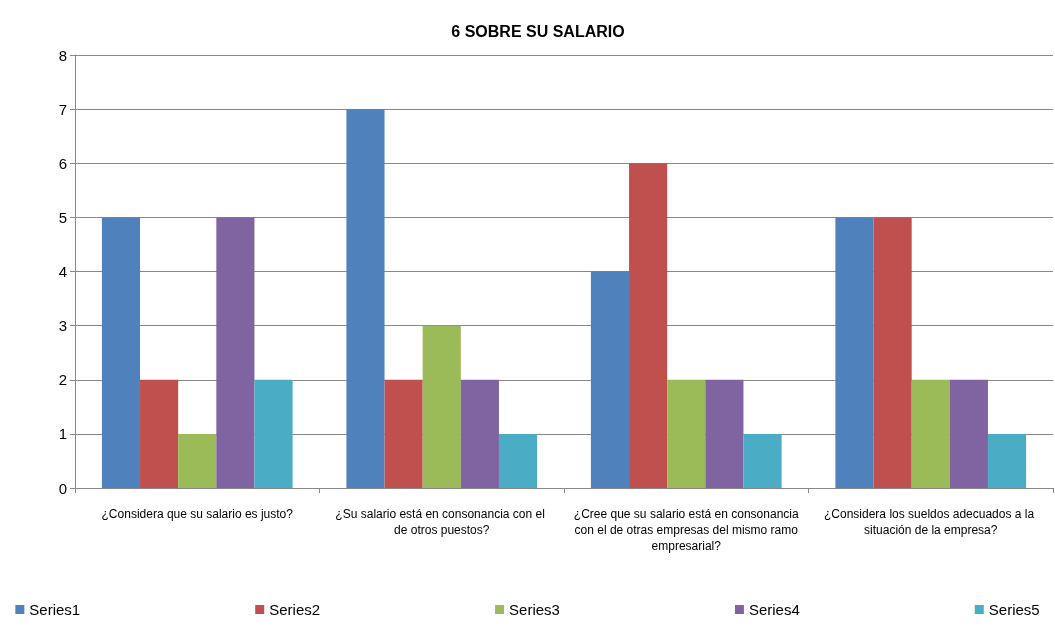 This screenshot has width=1055, height=630. What do you see at coordinates (1014, 609) in the screenshot?
I see `legend-label: Series5` at bounding box center [1014, 609].